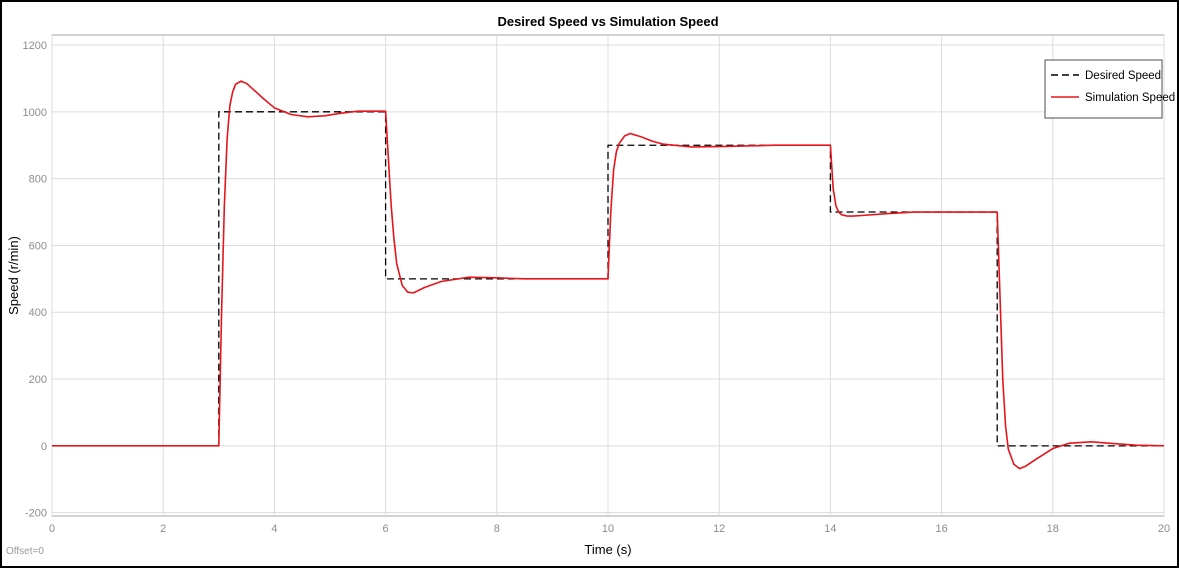 The image size is (1179, 568). What do you see at coordinates (941, 529) in the screenshot?
I see `x-tick-label: 16` at bounding box center [941, 529].